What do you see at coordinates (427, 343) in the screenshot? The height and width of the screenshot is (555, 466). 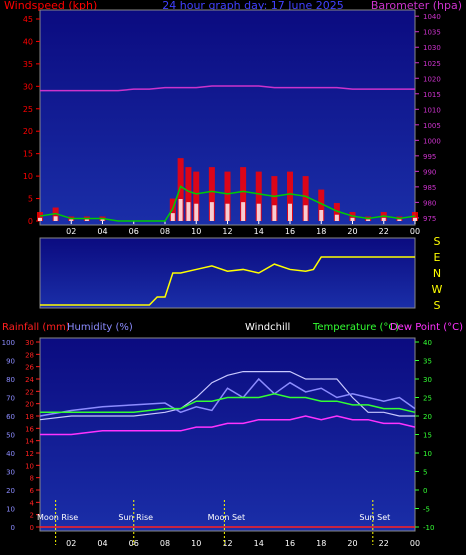 I see `temp-tick-label: 40` at bounding box center [427, 343].